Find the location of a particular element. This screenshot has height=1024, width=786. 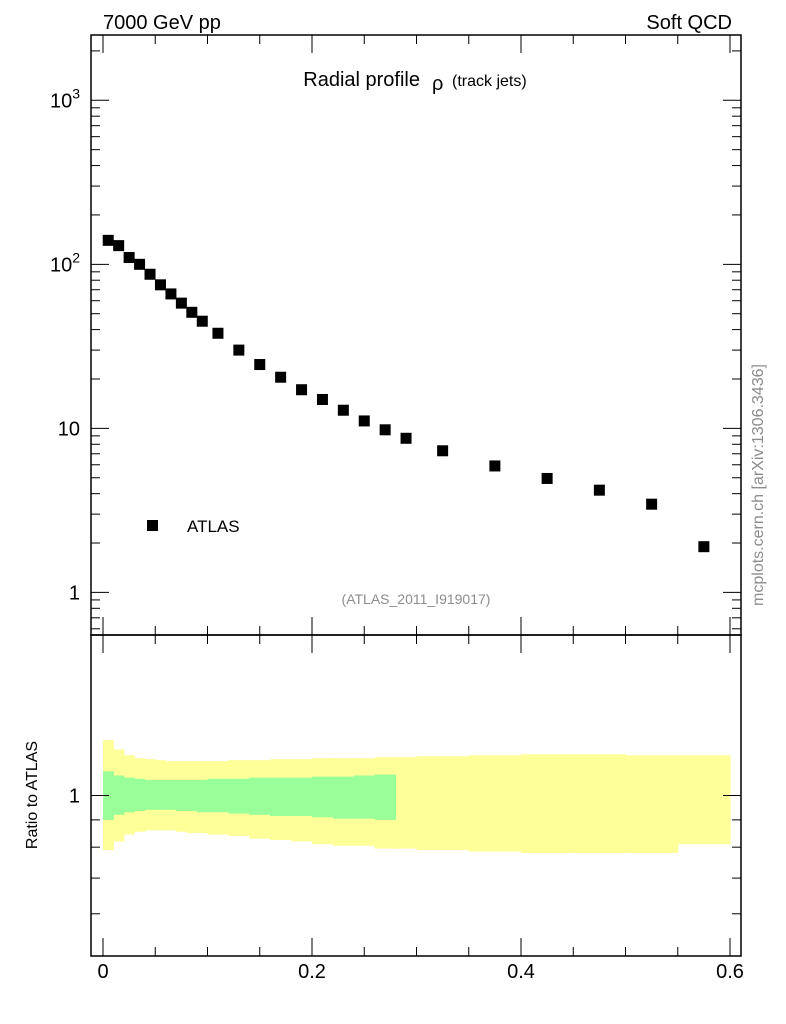

y-tick-label: 10² is located at coordinates (65, 262).